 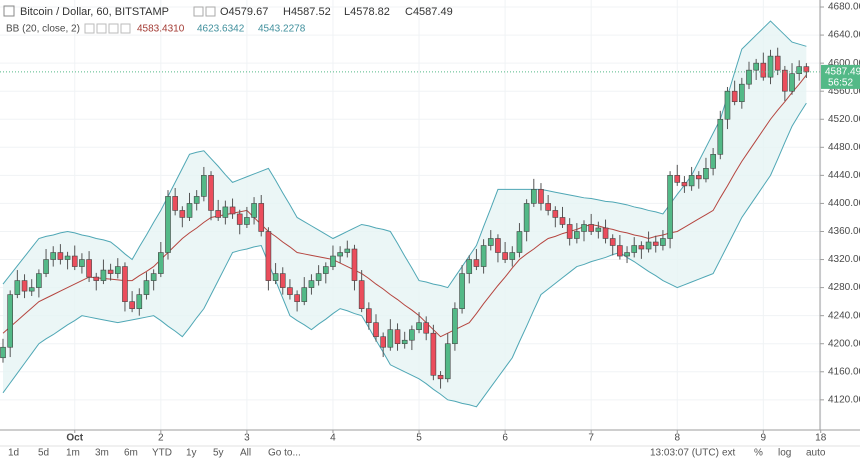 What do you see at coordinates (43, 29) in the screenshot?
I see `indicator-name: BB (20, close, 2)` at bounding box center [43, 29].